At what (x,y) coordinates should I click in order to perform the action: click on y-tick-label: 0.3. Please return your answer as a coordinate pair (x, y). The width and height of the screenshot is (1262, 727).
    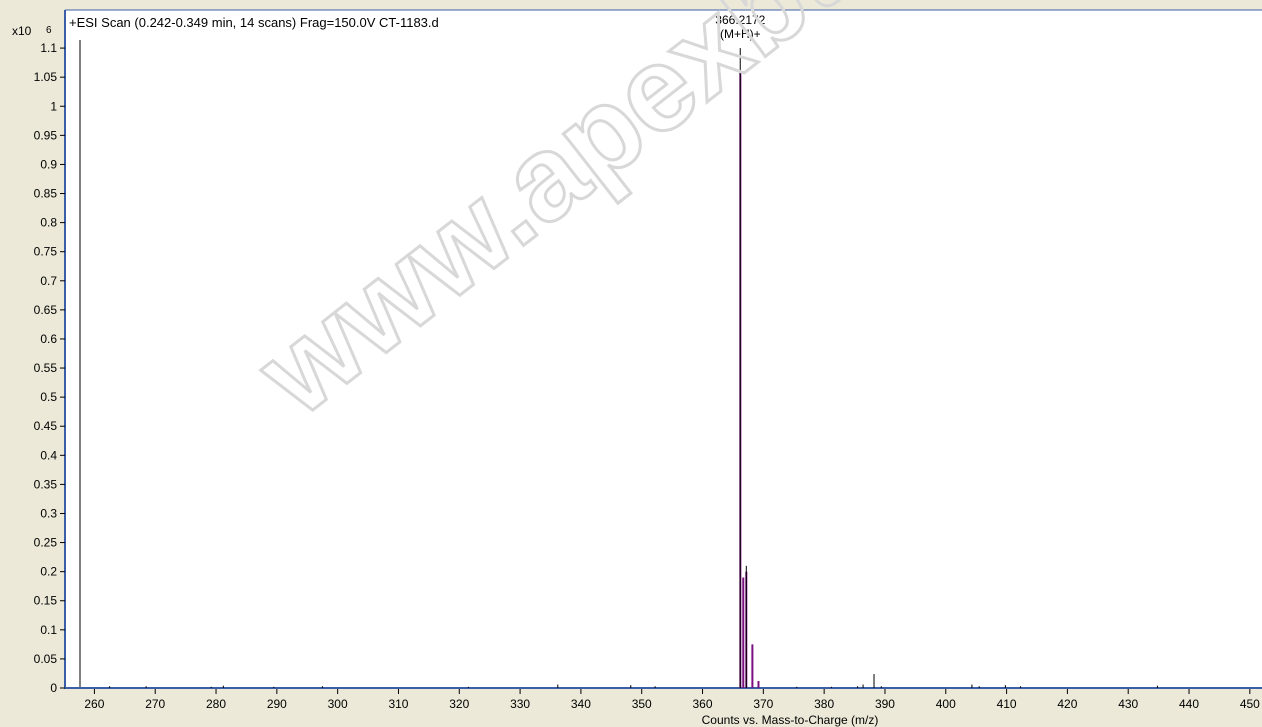
    Looking at the image, I should click on (48, 513).